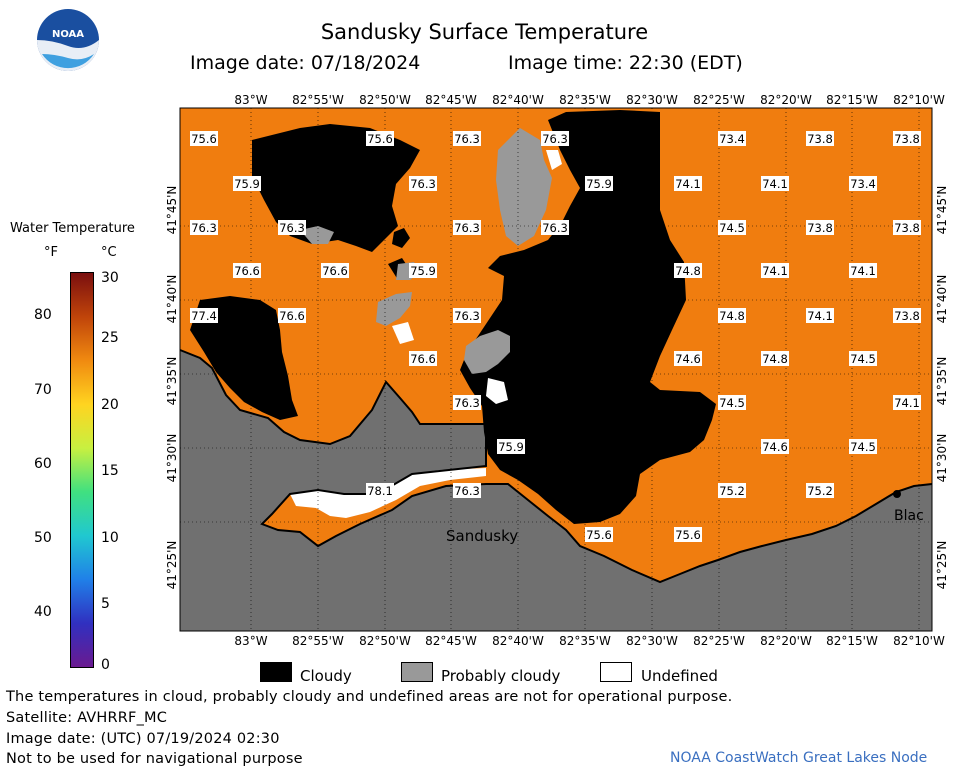  What do you see at coordinates (786, 100) in the screenshot?
I see `top-longitude-label: 82°20'W` at bounding box center [786, 100].